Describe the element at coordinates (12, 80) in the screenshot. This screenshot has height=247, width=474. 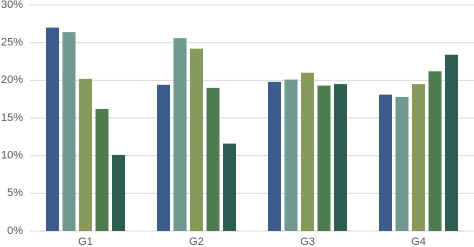
I see `y-tick-label: 20%` at that location.